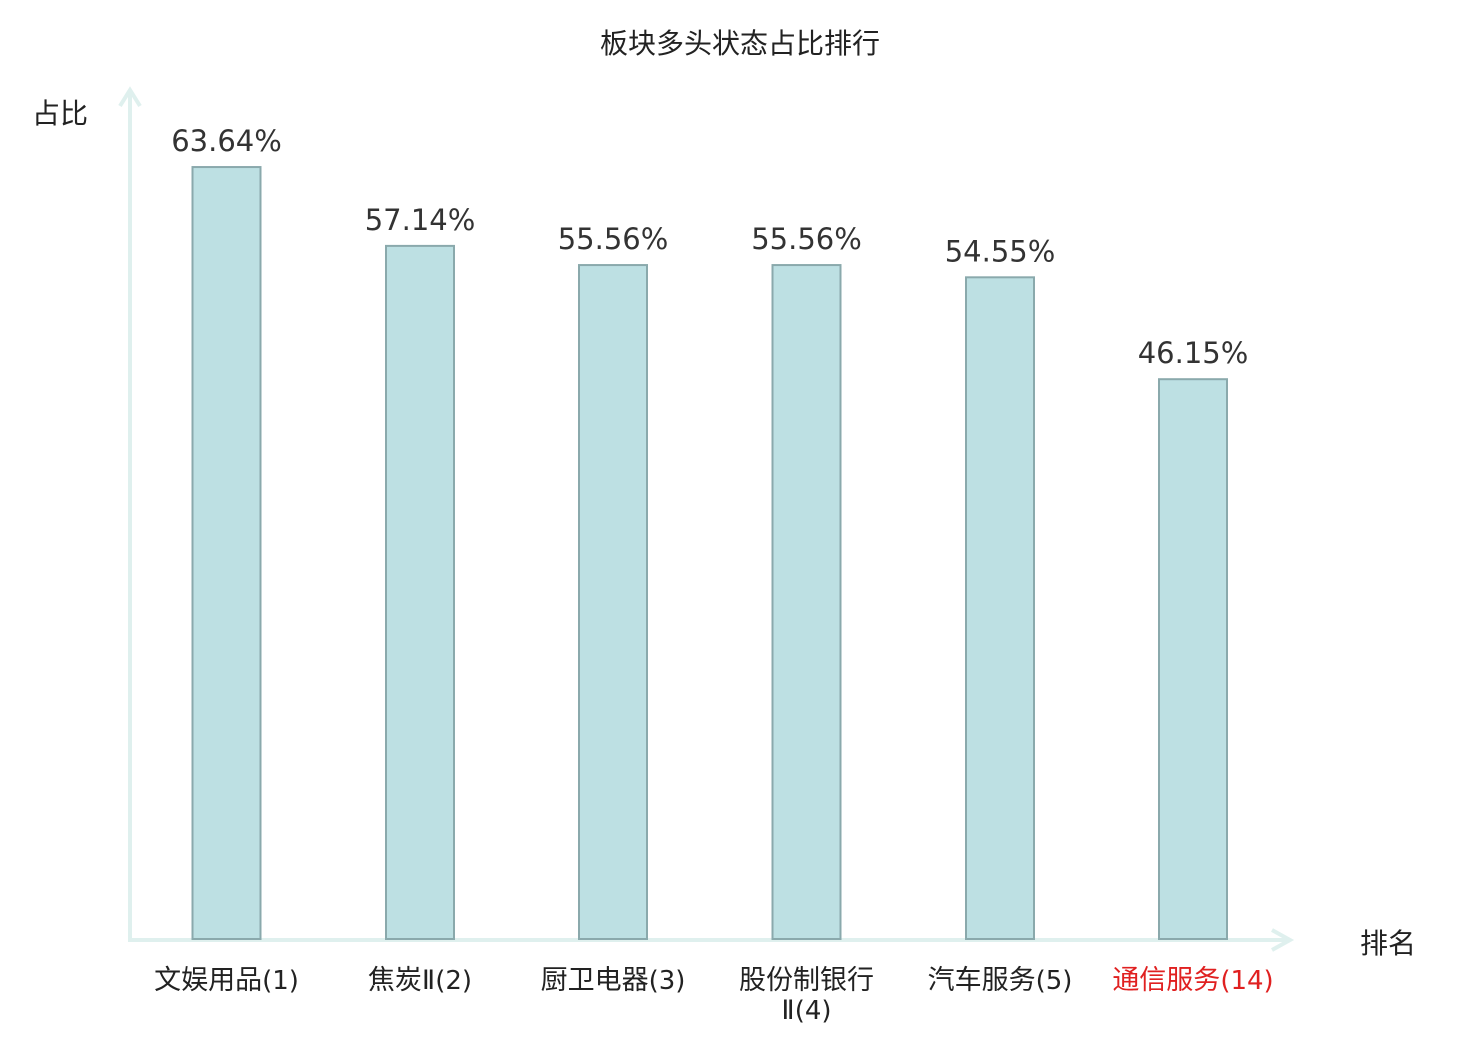 This screenshot has height=1040, width=1480. What do you see at coordinates (226, 141) in the screenshot?
I see `value-label-1: 63.64%` at bounding box center [226, 141].